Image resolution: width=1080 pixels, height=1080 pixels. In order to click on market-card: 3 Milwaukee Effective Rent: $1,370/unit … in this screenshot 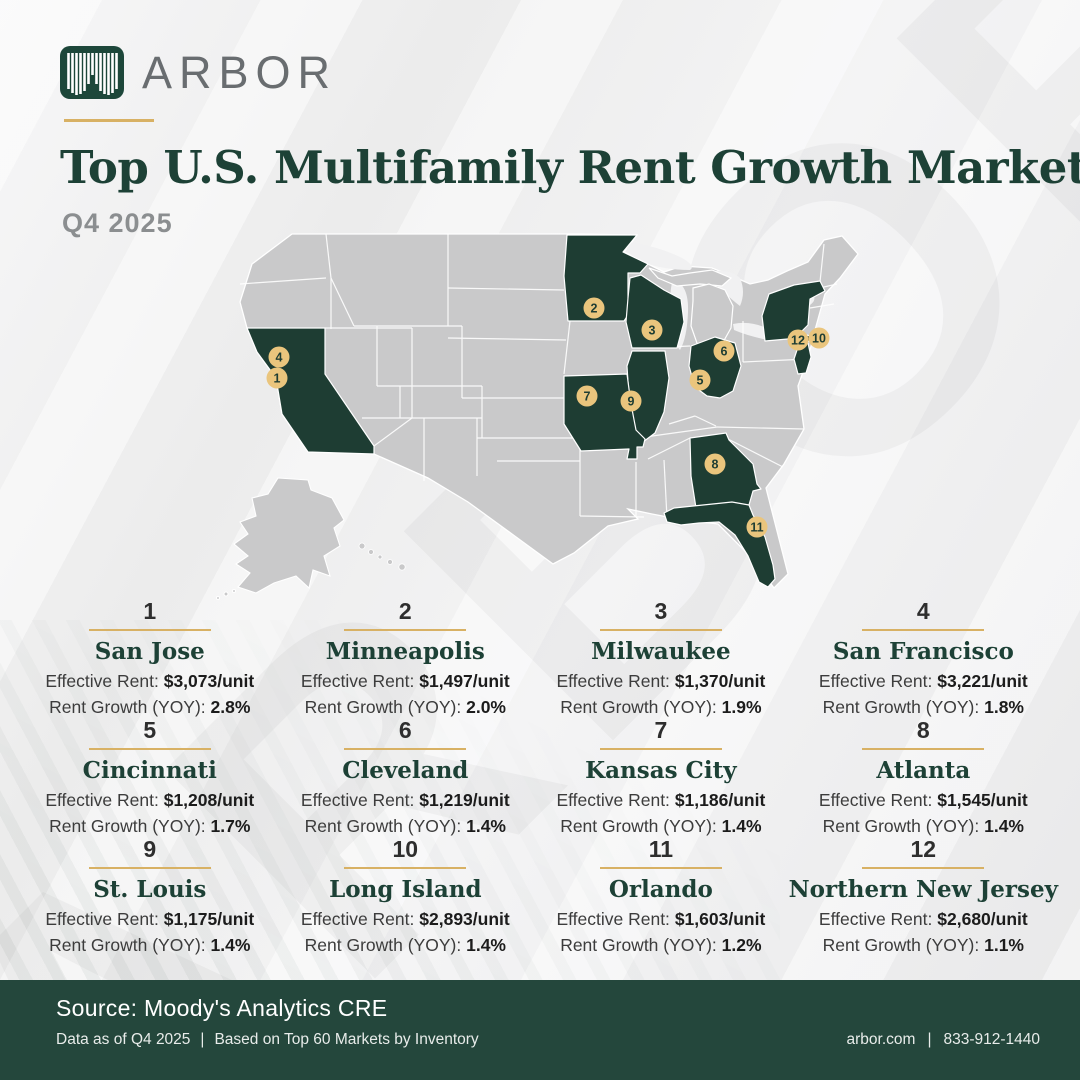, I will do `click(661, 658)`.